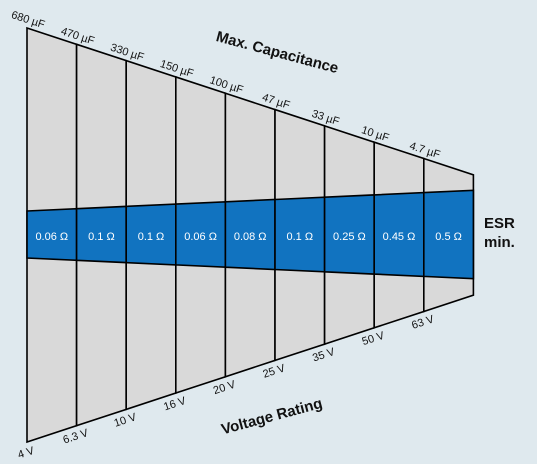 The image size is (537, 464). I want to click on voltage-label-8: 50 V, so click(374, 339).